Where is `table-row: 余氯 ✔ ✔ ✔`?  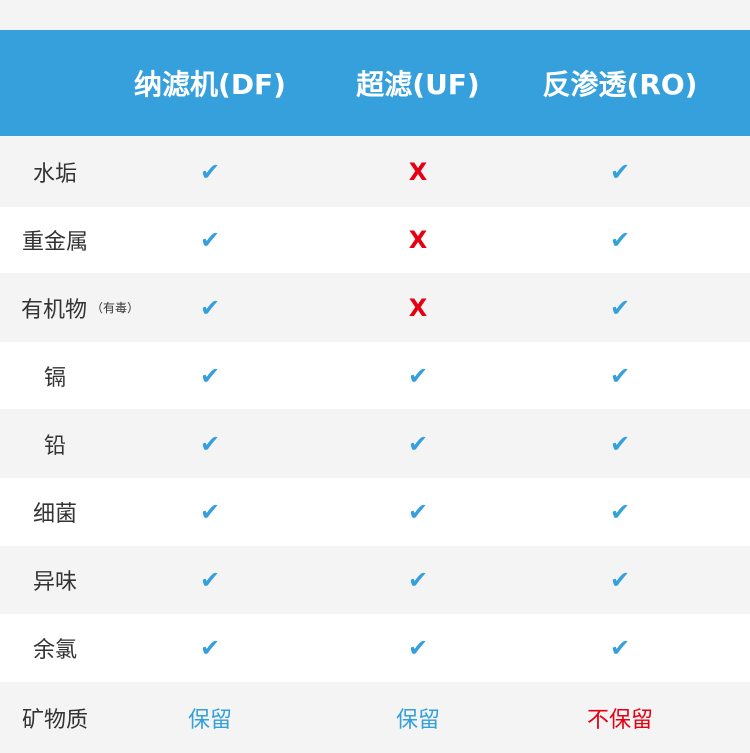
table-row: 余氯 ✔ ✔ ✔ is located at coordinates (375, 648).